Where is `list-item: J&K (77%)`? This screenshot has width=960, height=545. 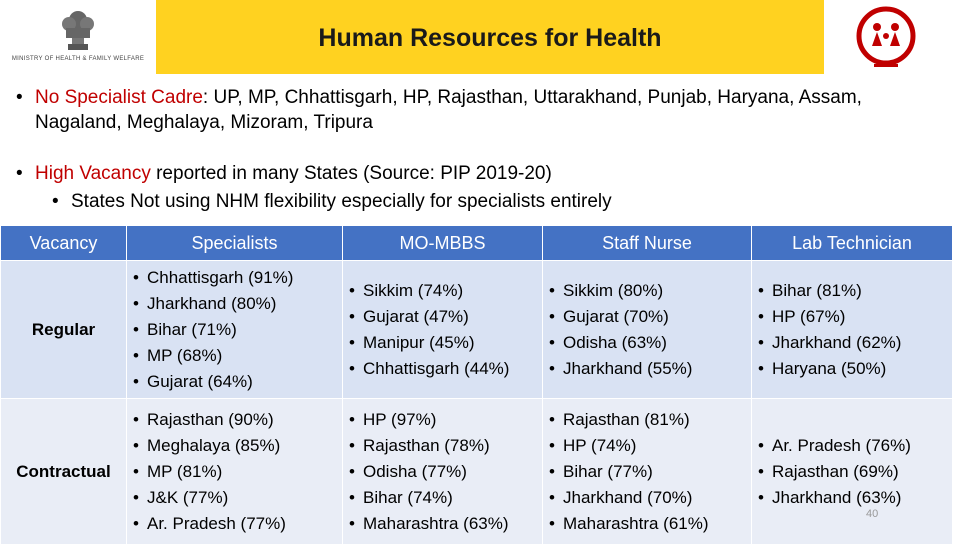 list-item: J&K (77%) is located at coordinates (235, 498).